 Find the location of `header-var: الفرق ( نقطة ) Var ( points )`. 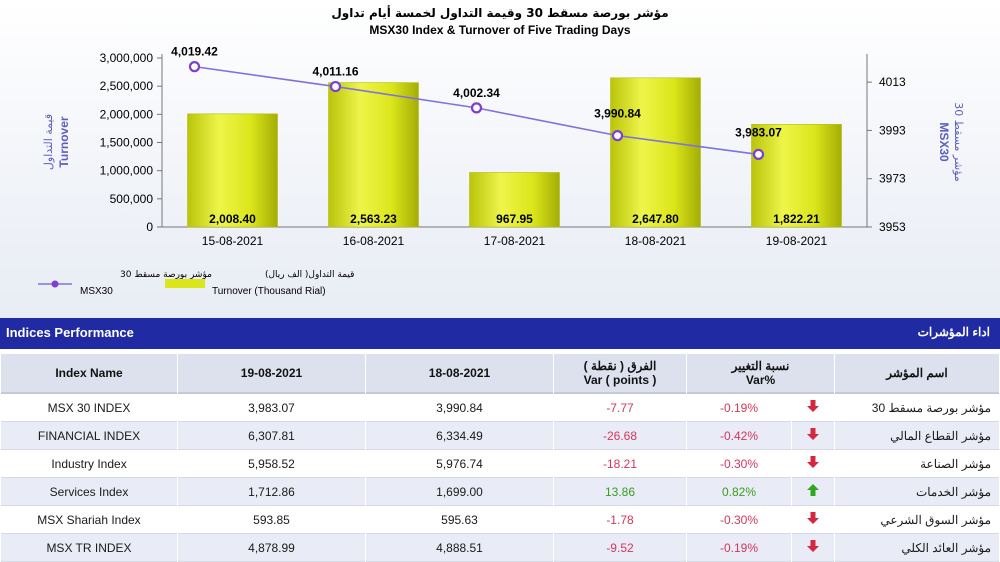

header-var: الفرق ( نقطة ) Var ( points ) is located at coordinates (620, 374).